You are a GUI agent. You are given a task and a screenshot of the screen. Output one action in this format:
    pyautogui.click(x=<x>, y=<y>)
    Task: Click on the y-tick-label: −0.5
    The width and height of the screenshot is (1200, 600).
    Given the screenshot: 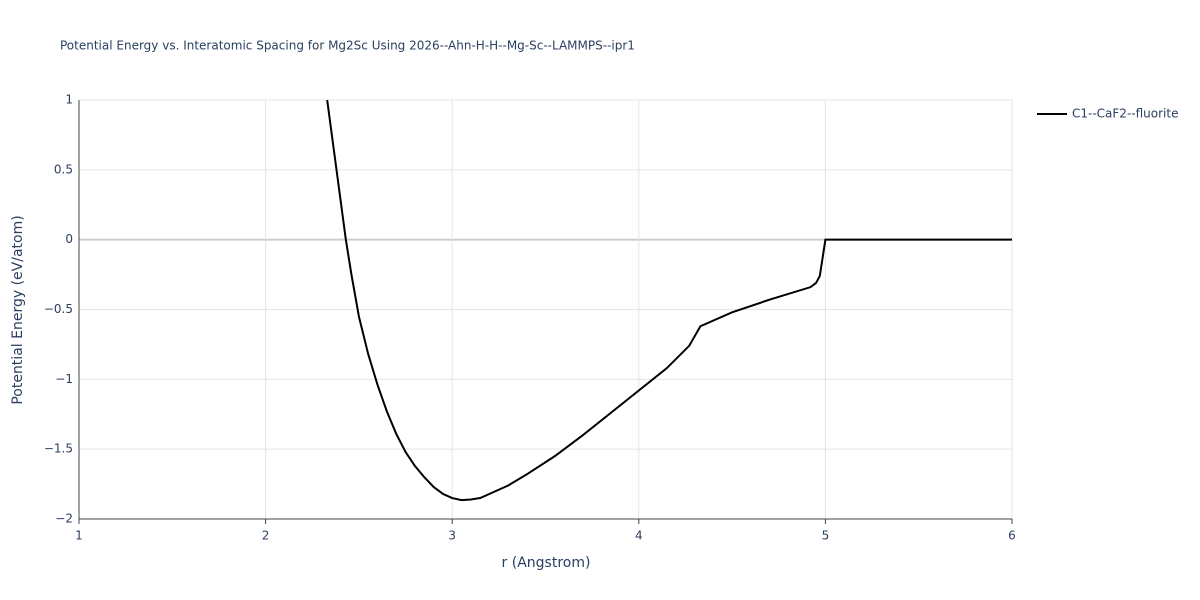 What is the action you would take?
    pyautogui.click(x=58, y=309)
    